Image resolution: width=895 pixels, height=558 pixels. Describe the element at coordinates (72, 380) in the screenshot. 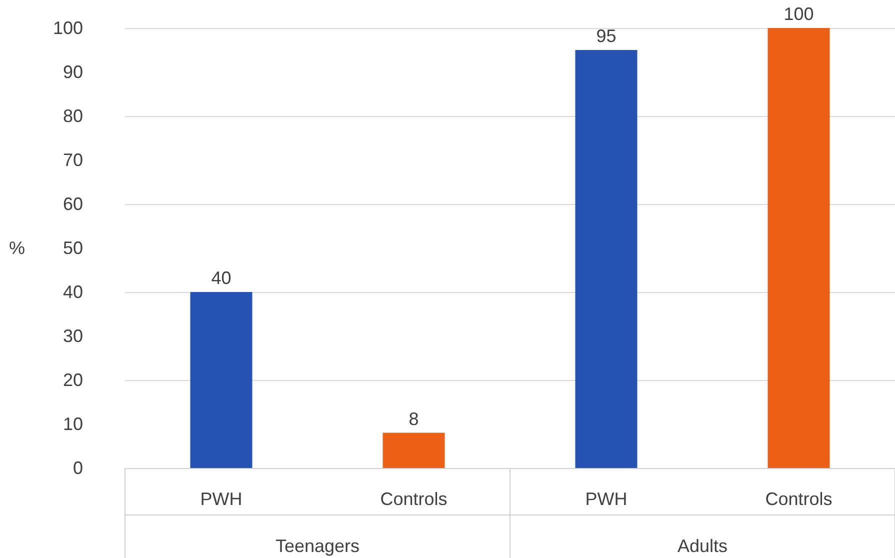

I see `y-tick-label: 20` at that location.